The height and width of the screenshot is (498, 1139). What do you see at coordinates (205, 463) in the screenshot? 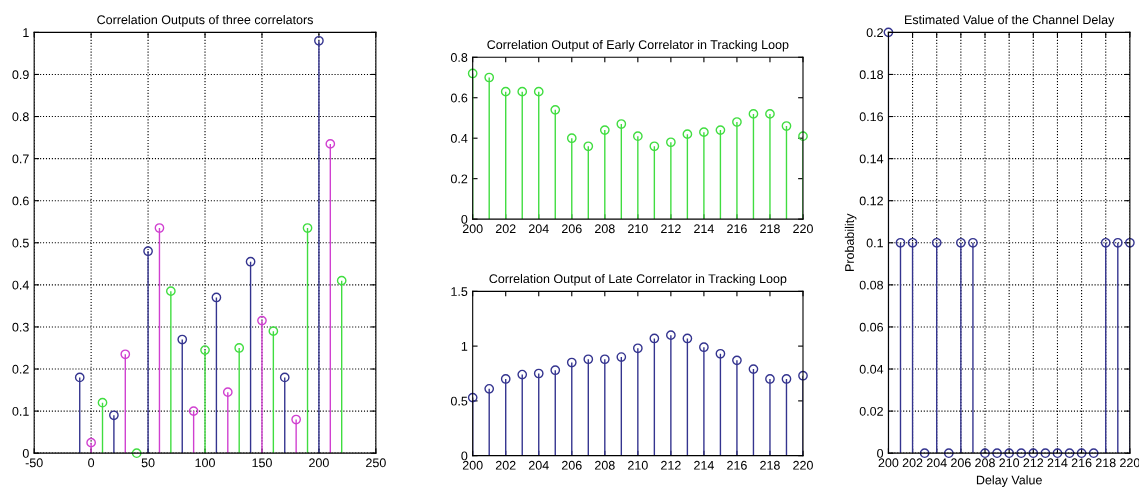
I see `x-tick-label: 100` at bounding box center [205, 463].